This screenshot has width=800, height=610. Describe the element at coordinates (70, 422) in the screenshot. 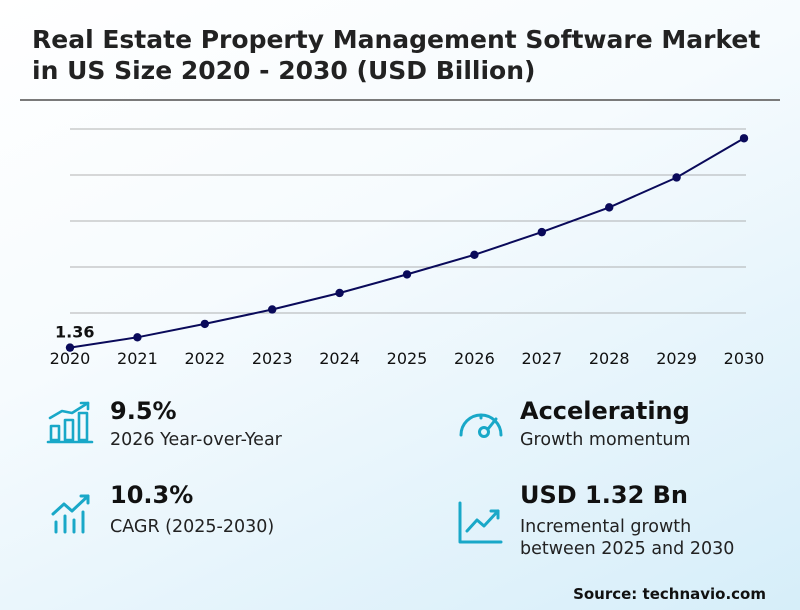

I see `bar-growth-icon` at that location.